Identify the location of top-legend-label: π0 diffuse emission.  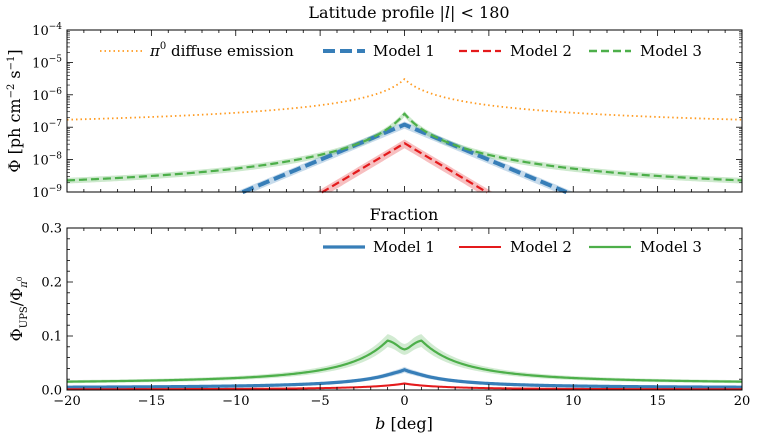
(221, 50).